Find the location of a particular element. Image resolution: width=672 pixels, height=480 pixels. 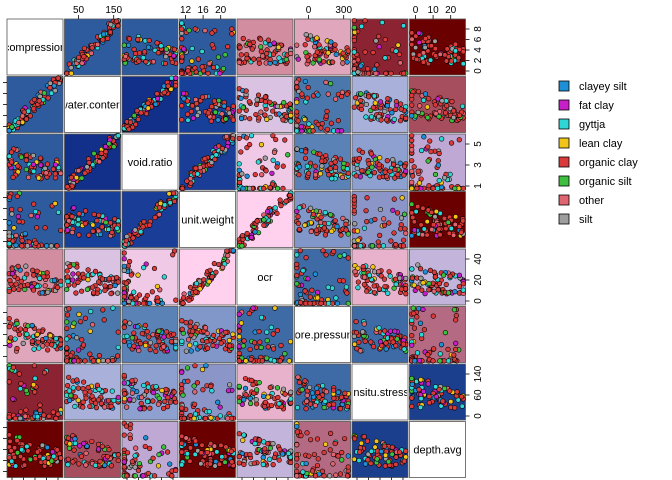

right-tick-label: 5 is located at coordinates (478, 144).